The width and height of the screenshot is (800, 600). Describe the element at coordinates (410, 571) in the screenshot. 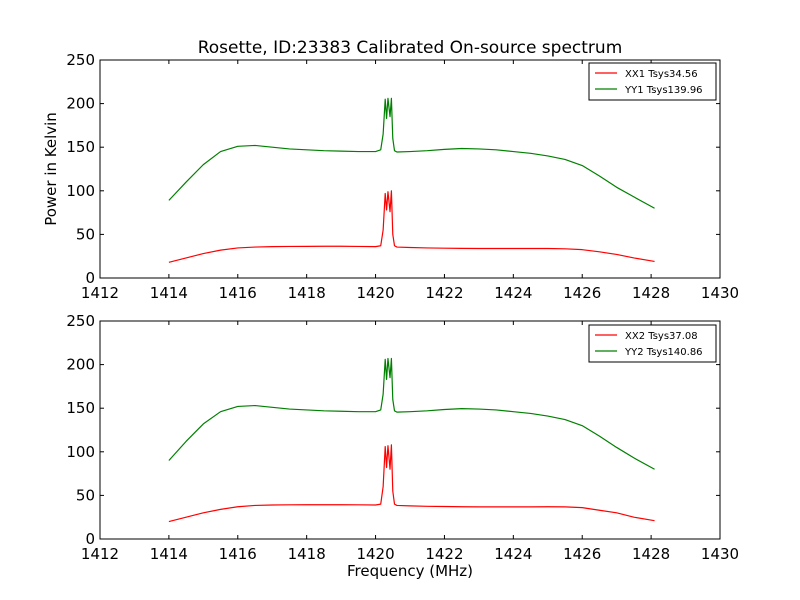

I see `x-axis-label: Frequency (MHz)` at that location.